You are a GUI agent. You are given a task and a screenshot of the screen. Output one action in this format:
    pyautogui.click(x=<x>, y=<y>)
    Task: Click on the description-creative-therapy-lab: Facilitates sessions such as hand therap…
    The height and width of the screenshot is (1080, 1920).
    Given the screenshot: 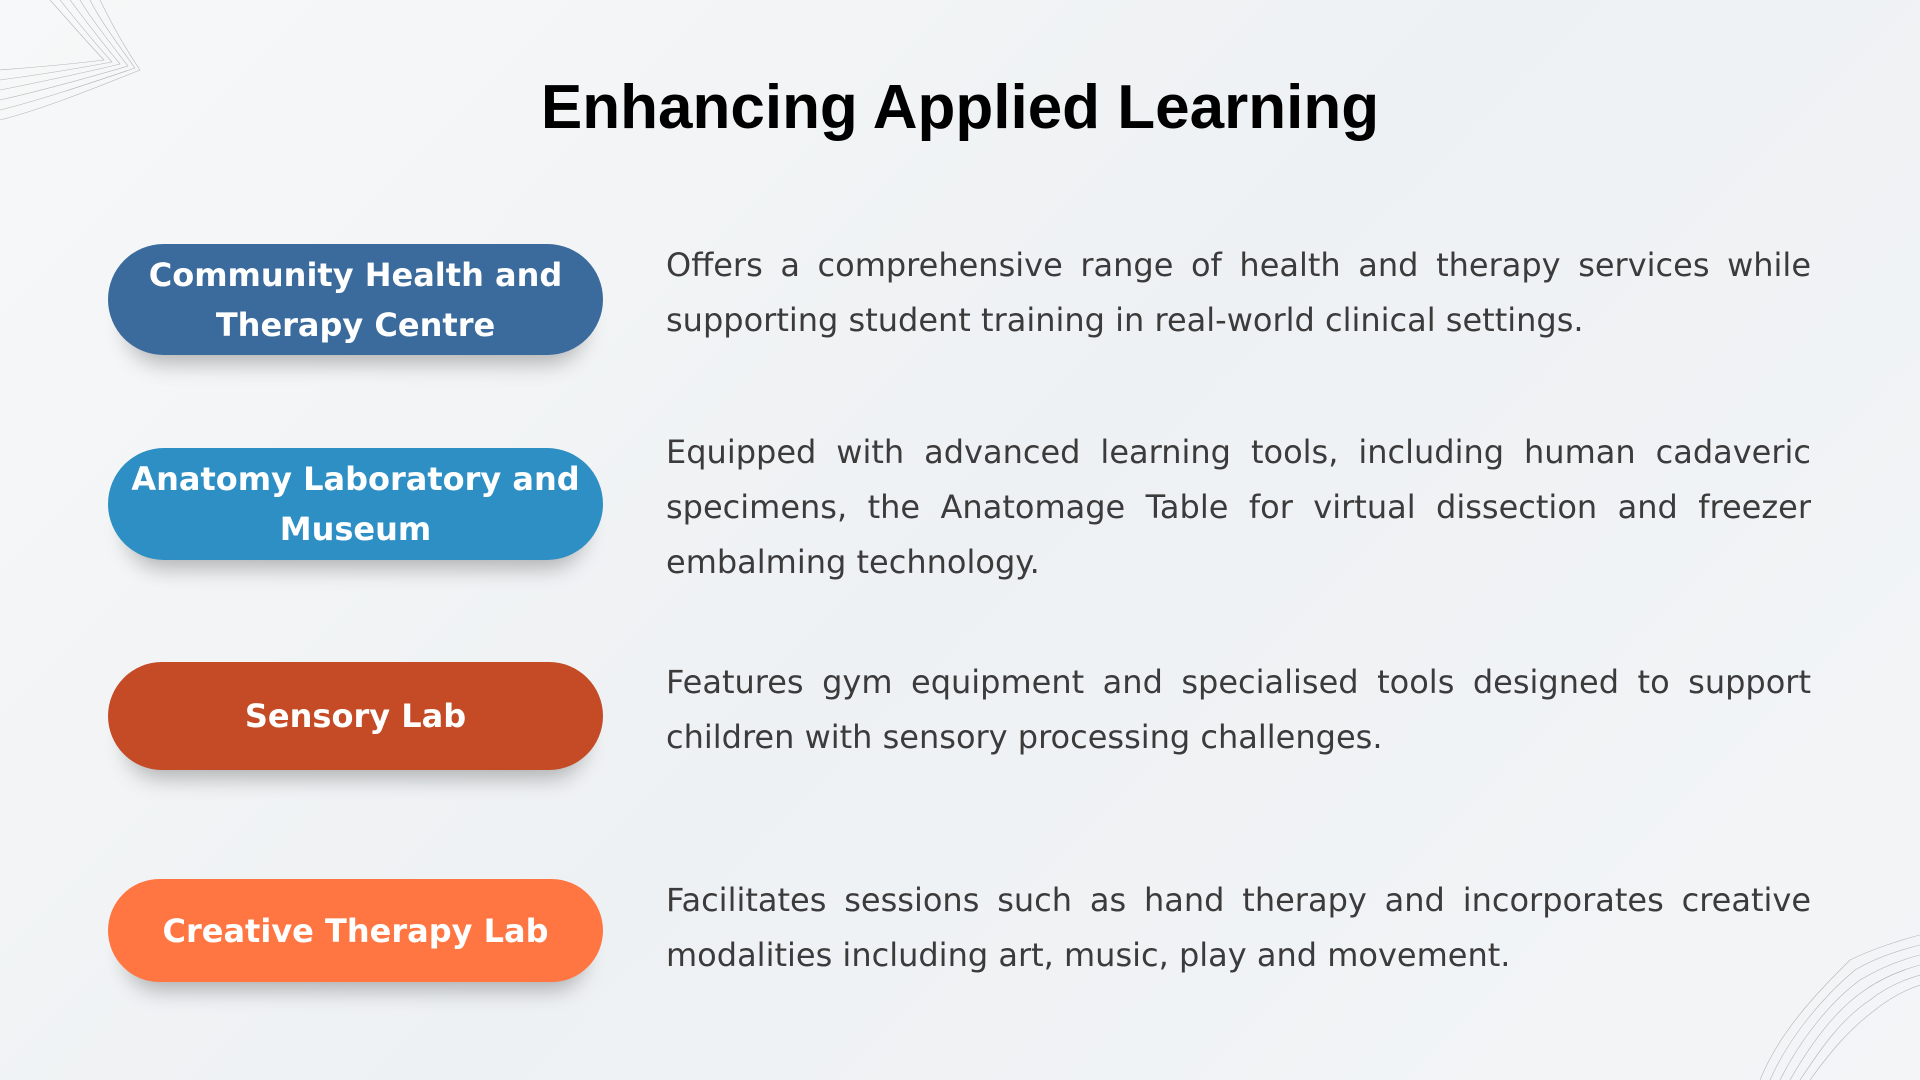 What is the action you would take?
    pyautogui.click(x=1238, y=927)
    